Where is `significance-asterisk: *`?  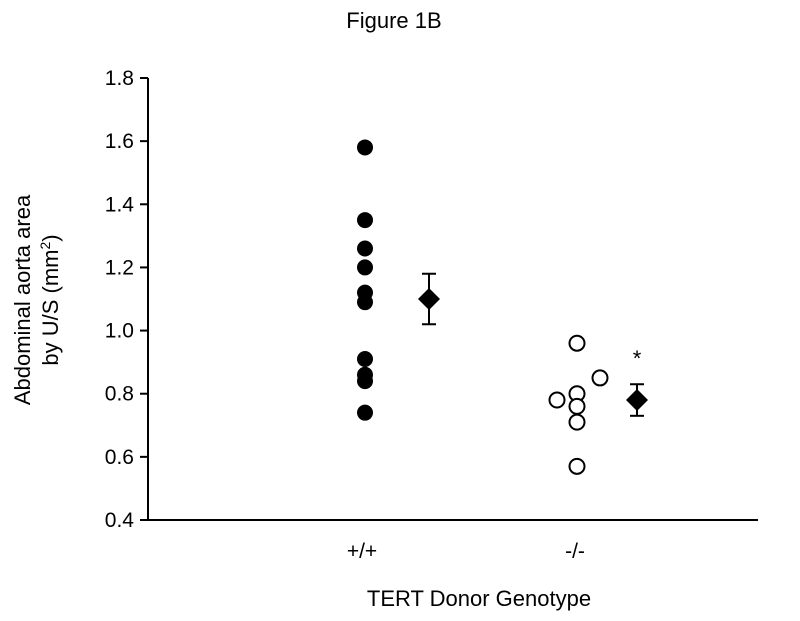
significance-asterisk: * is located at coordinates (637, 358).